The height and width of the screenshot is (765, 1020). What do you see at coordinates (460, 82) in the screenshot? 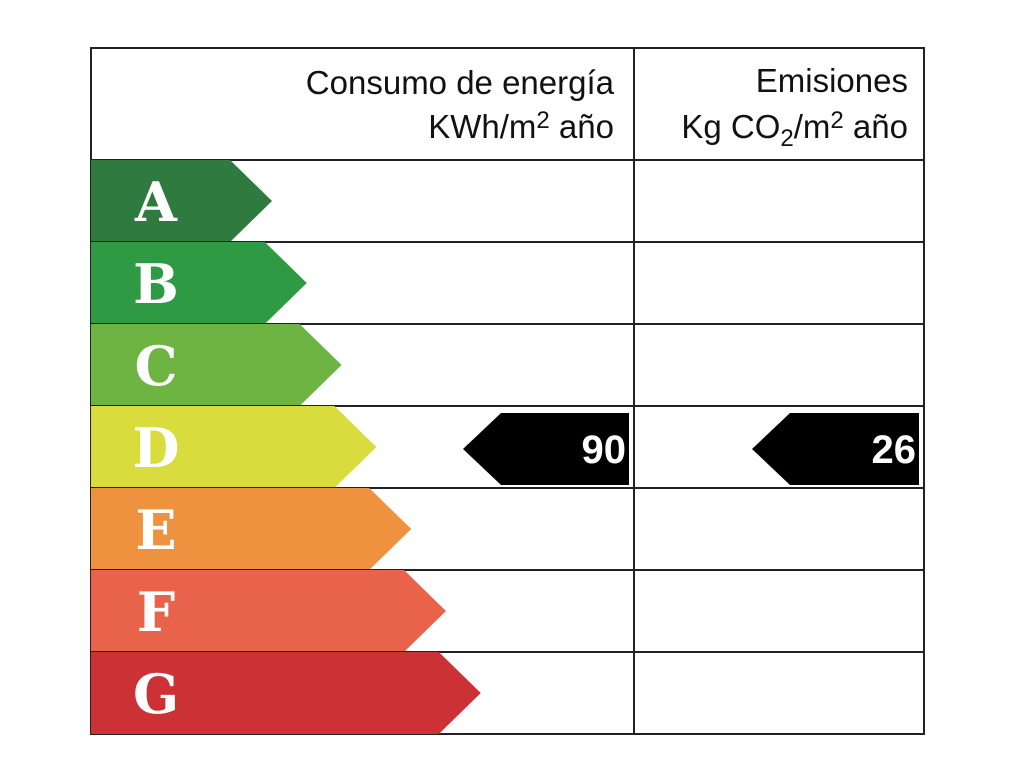
I see `energy-title: Consumo de energía` at bounding box center [460, 82].